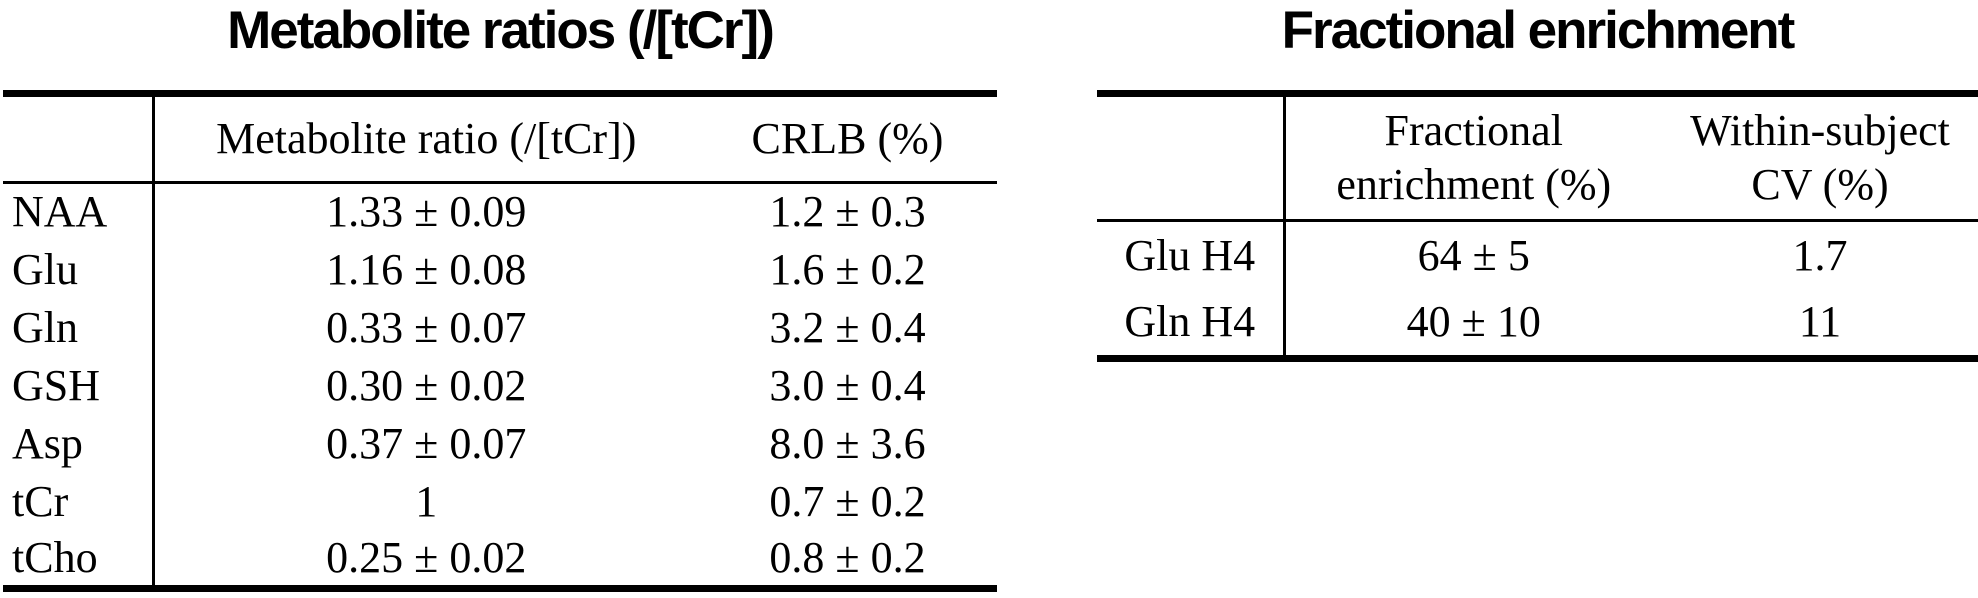 The image size is (1978, 598). I want to click on ratio-value-cell: 0.33 ± 0.07, so click(426, 327).